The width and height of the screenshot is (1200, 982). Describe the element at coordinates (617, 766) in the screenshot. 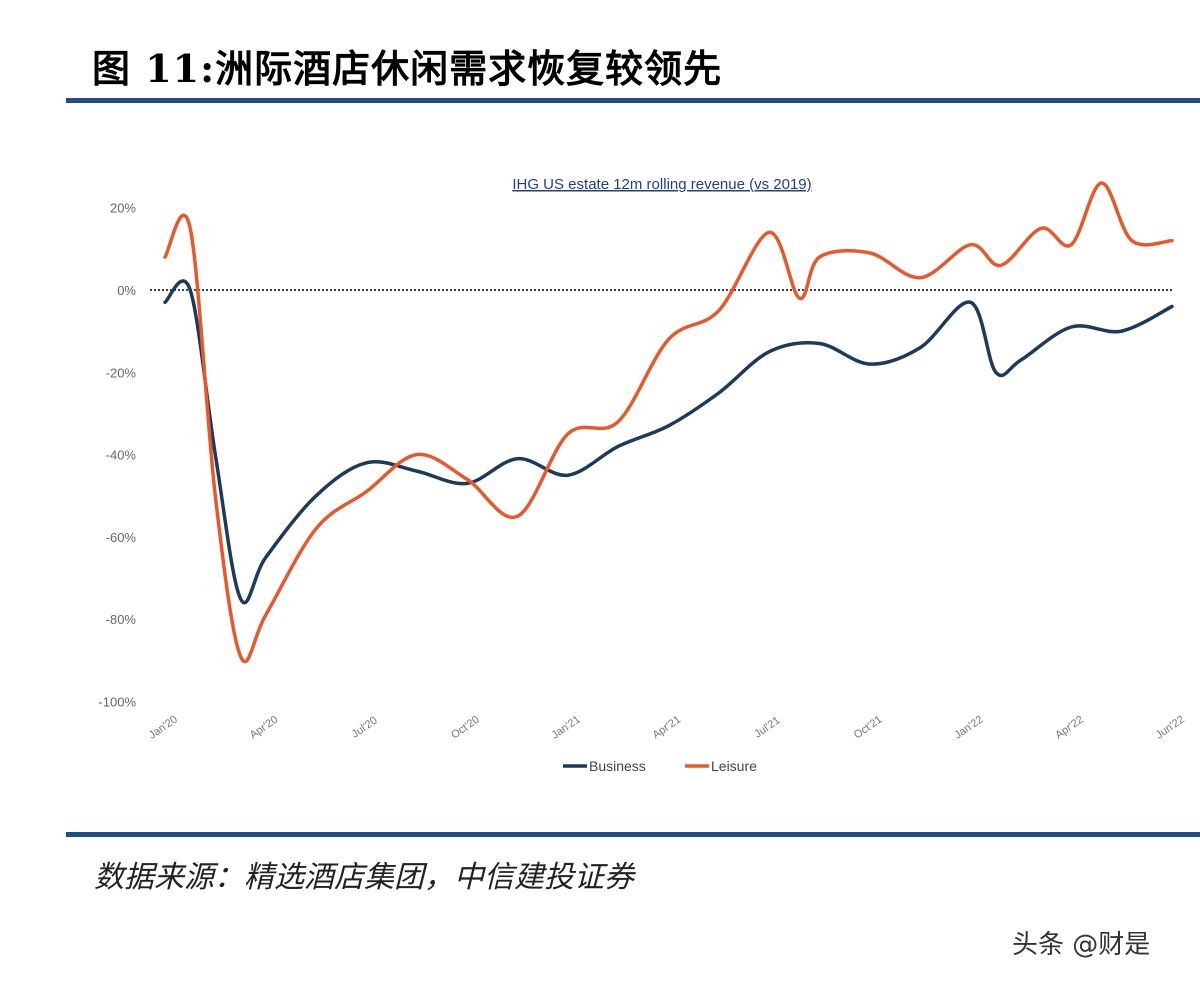

I see `legend-label-business: Business` at that location.